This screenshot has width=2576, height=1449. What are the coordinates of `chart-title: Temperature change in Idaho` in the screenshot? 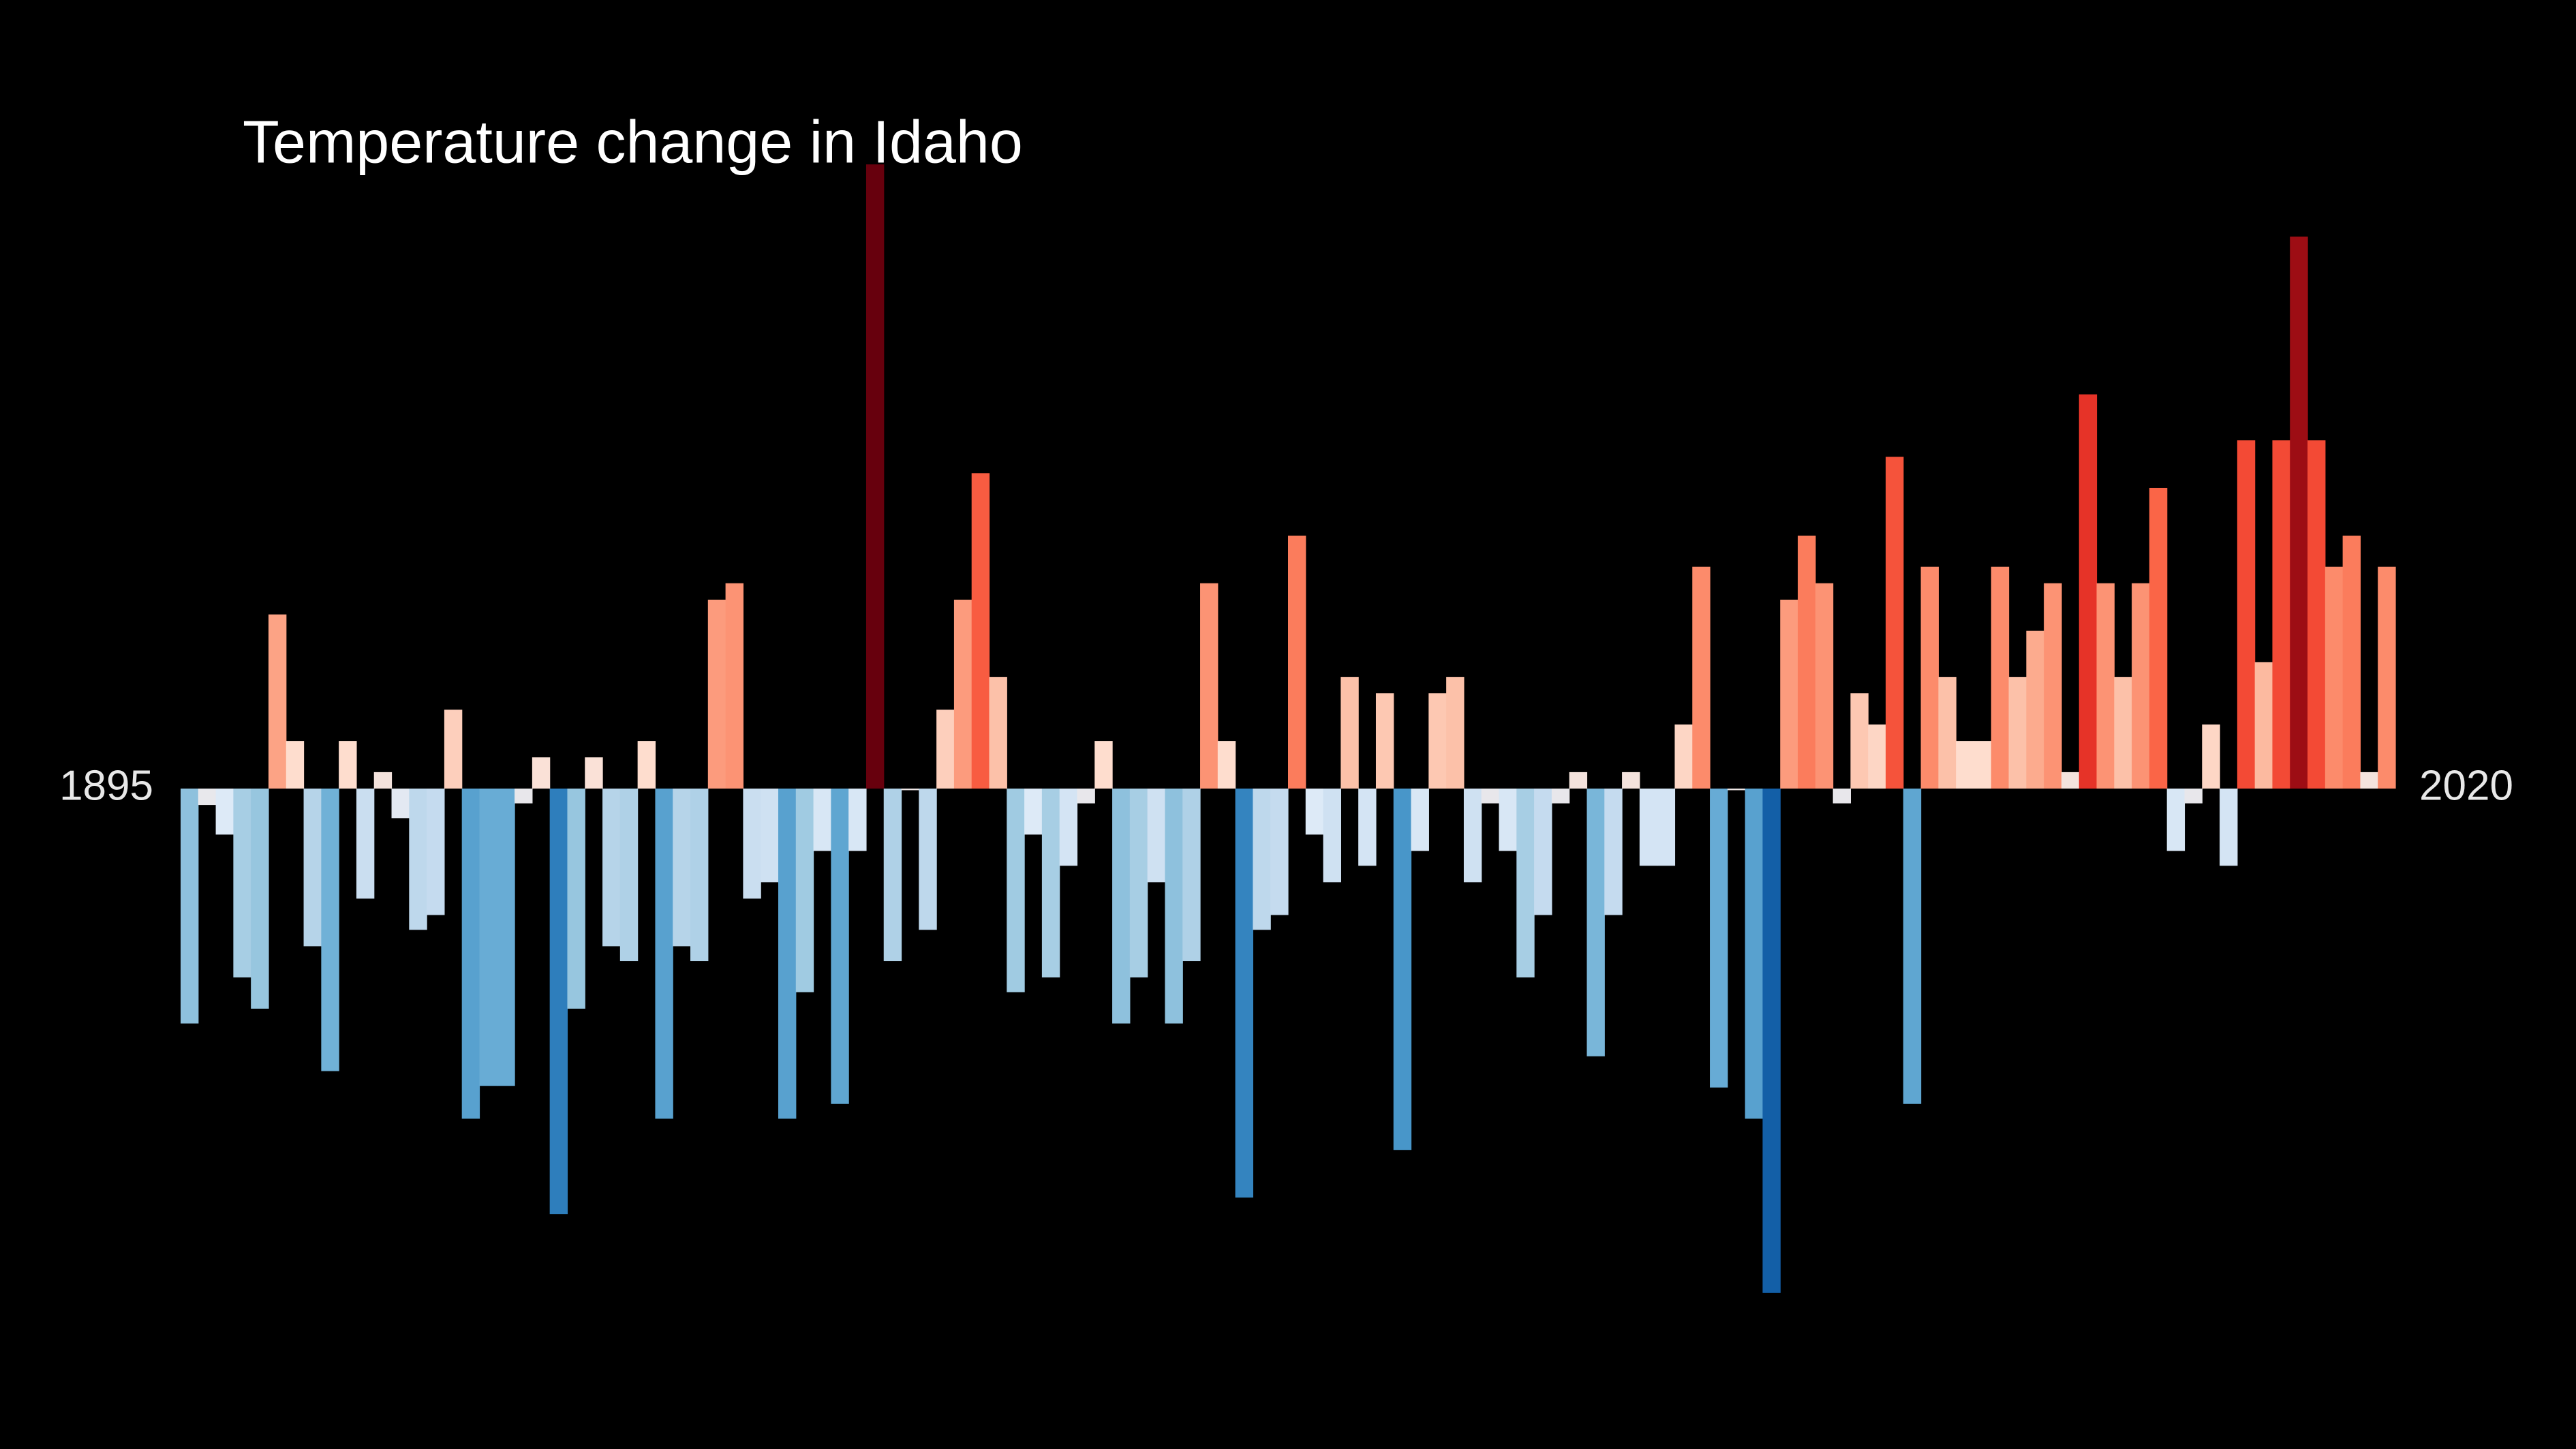 It's located at (633, 141).